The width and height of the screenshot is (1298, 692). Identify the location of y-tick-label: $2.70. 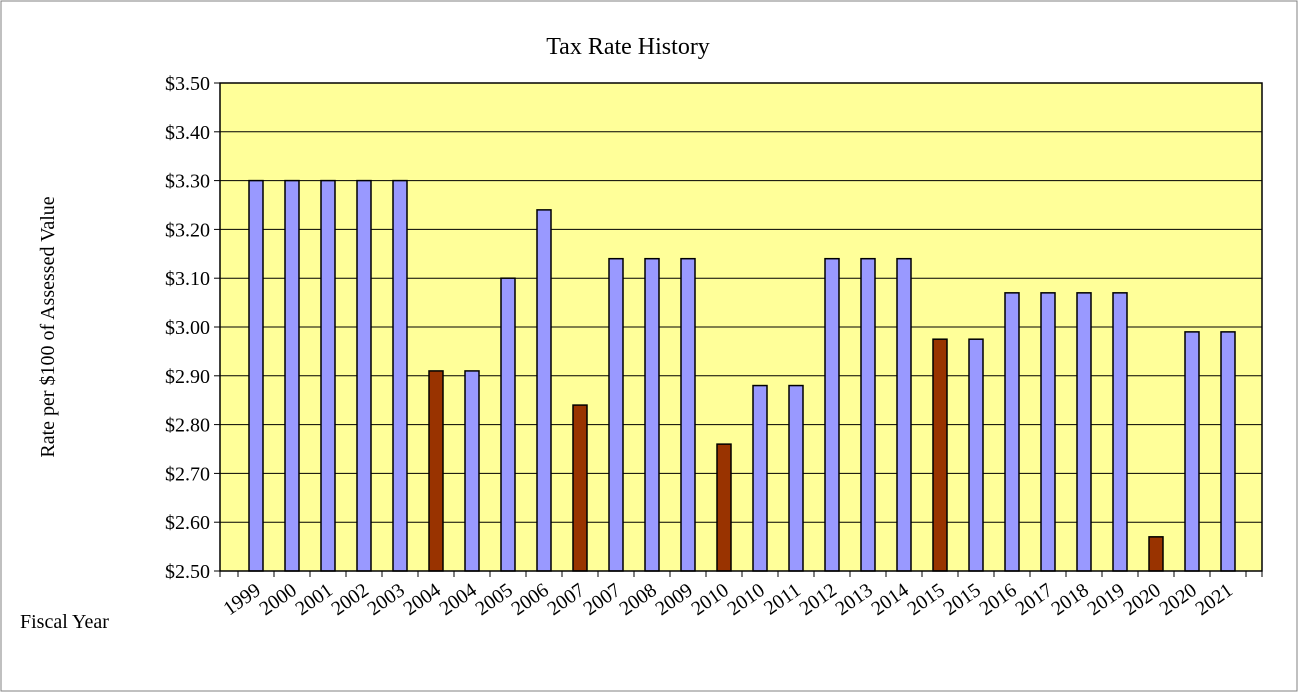
(187, 474).